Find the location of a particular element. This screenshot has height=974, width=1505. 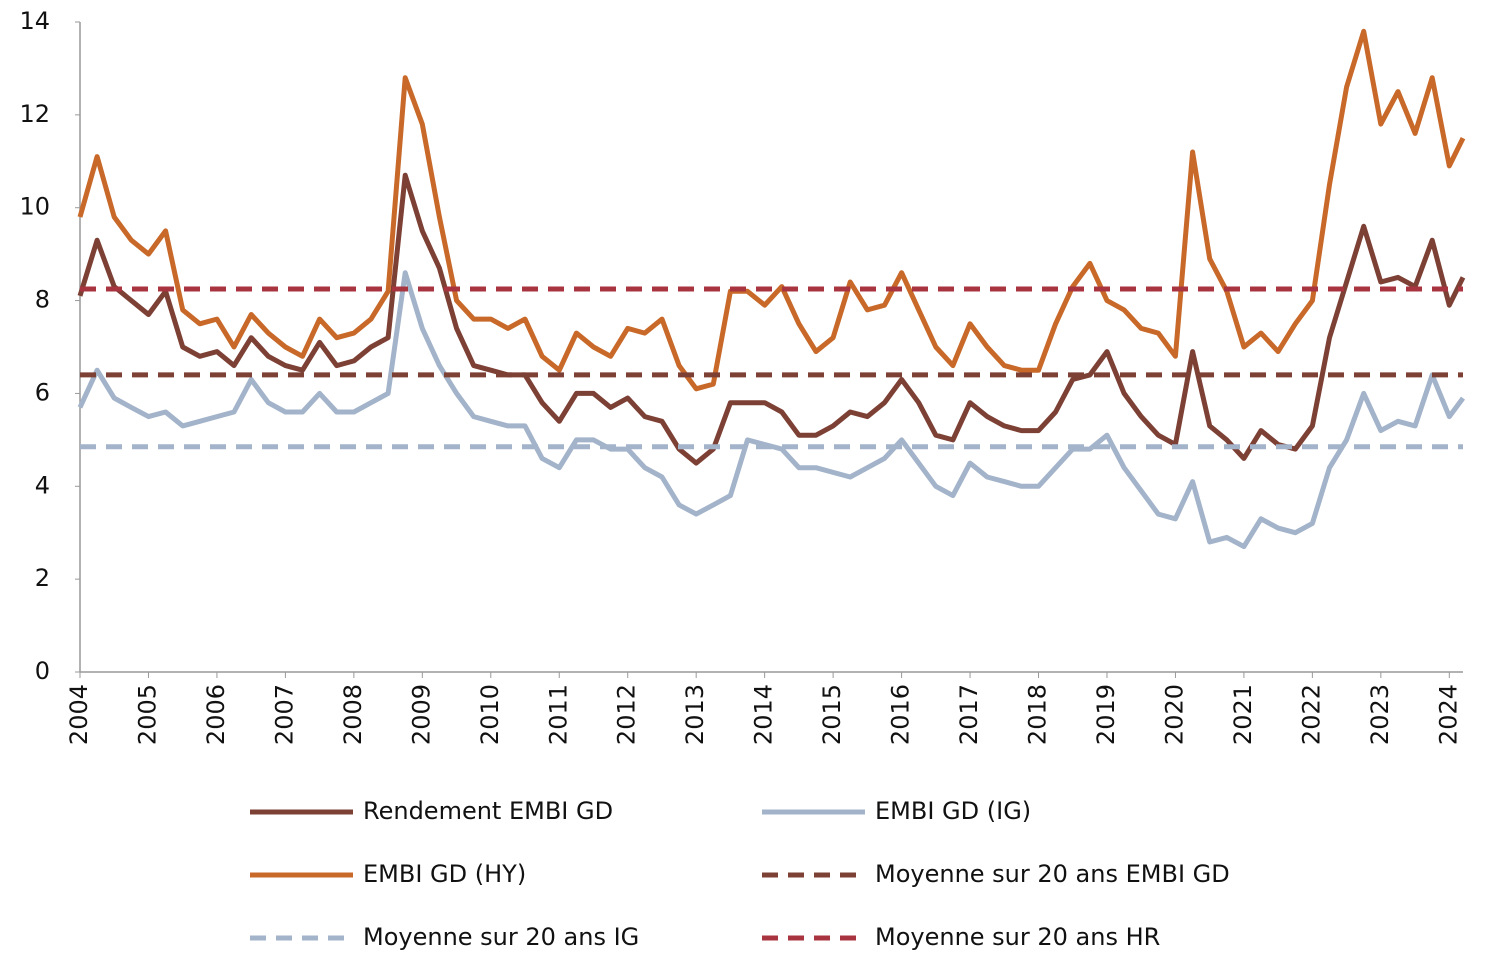

x-tick-label: 2021 is located at coordinates (1243, 714).